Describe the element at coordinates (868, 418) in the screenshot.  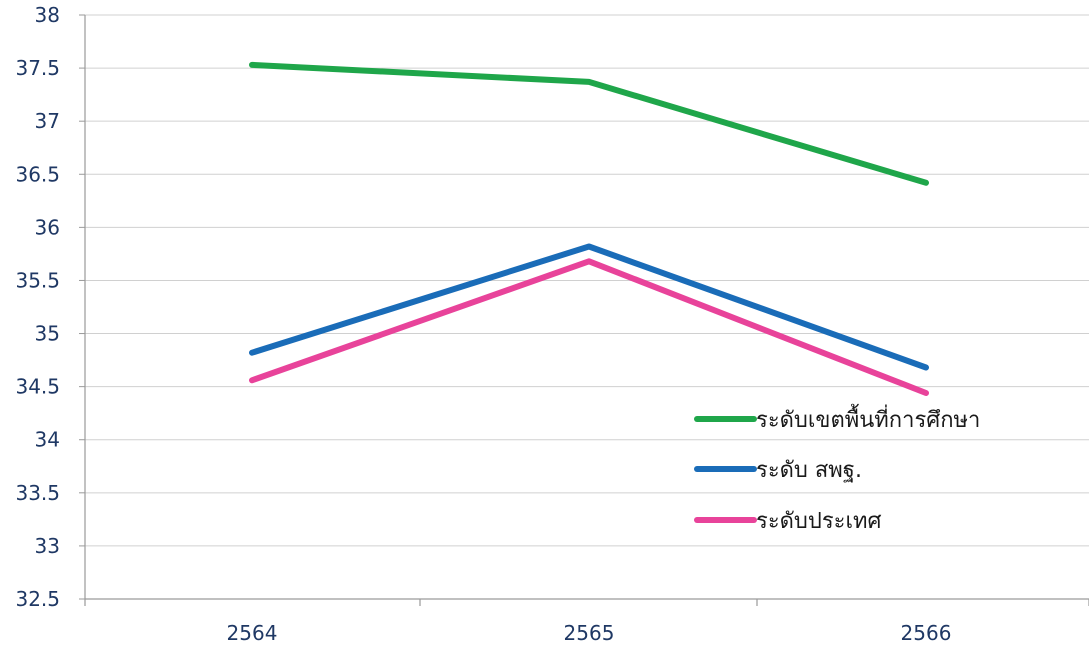
I see `legend-label: ระดับเขตพื้นที่การศึกษา` at that location.